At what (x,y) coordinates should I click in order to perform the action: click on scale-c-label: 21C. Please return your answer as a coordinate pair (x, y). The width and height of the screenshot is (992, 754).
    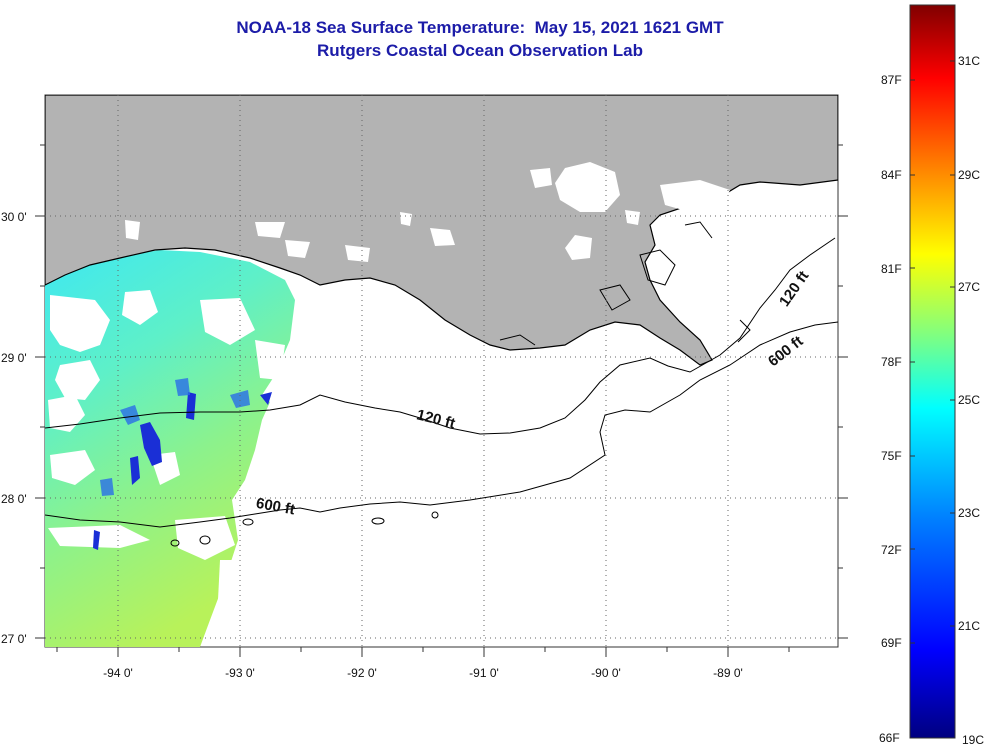
    Looking at the image, I should click on (969, 626).